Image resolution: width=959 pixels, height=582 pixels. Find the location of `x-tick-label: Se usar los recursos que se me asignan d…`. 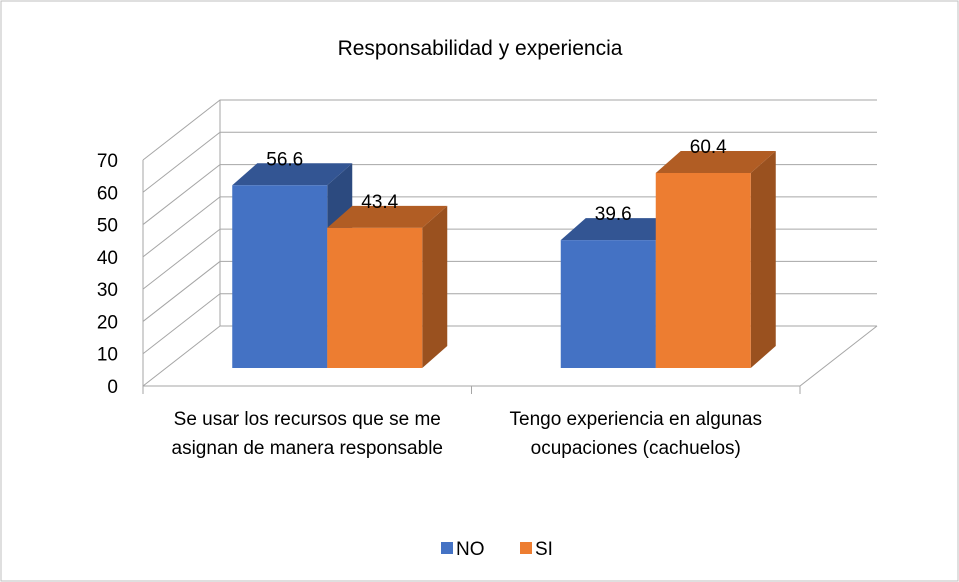

x-tick-label: Se usar los recursos que se me asignan d… is located at coordinates (307, 434).